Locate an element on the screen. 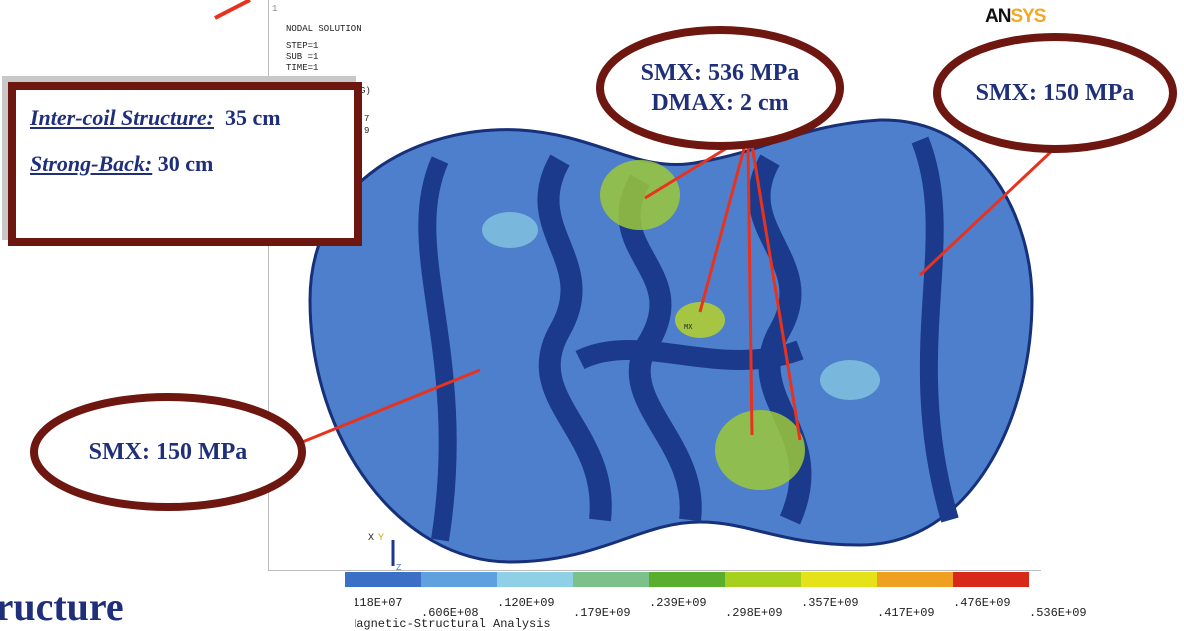 This screenshot has width=1184, height=631. callout: SMX: 536 MPa DMAX: 2 cm is located at coordinates (720, 88).